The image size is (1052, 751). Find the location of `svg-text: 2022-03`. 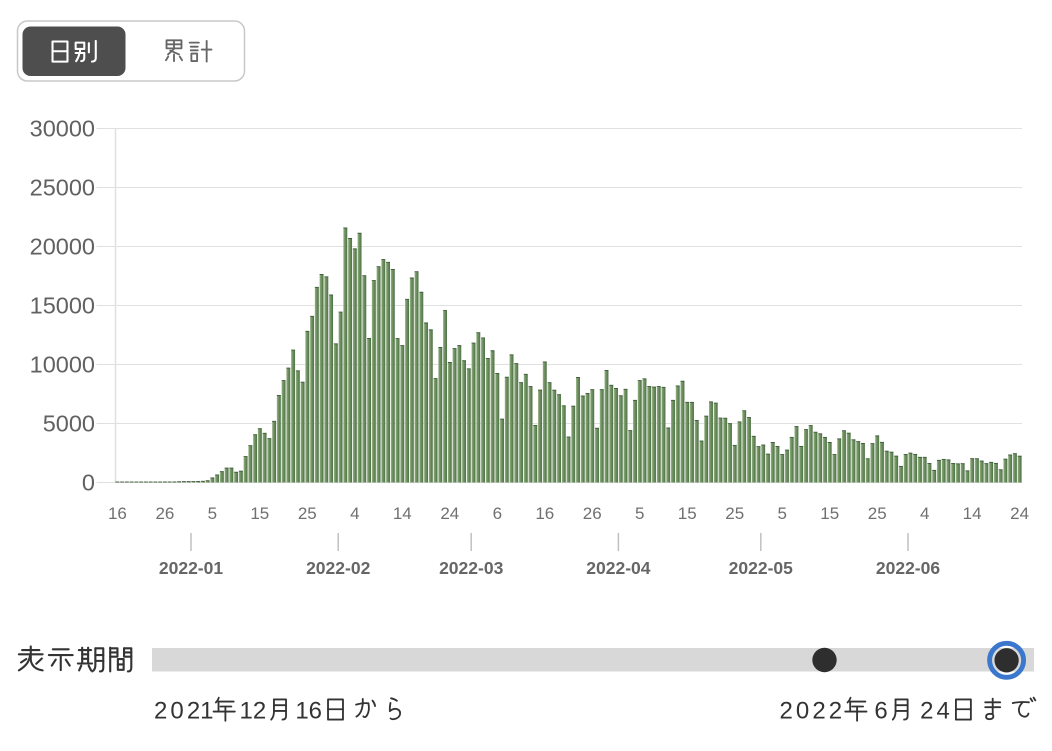

svg-text: 2022-03 is located at coordinates (471, 568).